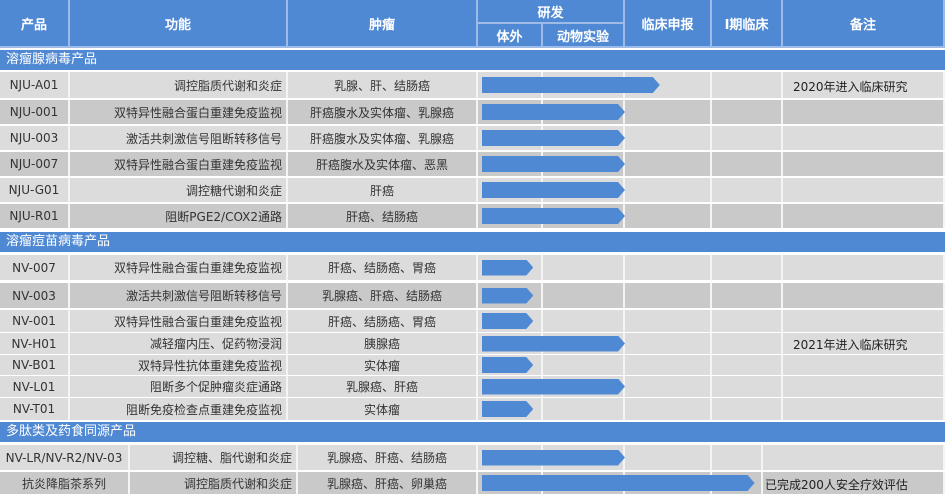 This screenshot has width=945, height=494. I want to click on table-row: NJU-003 激活共刺激信号阻断转移信号 肝癌腹水及实体瘤、乳腺癌, so click(472, 138).